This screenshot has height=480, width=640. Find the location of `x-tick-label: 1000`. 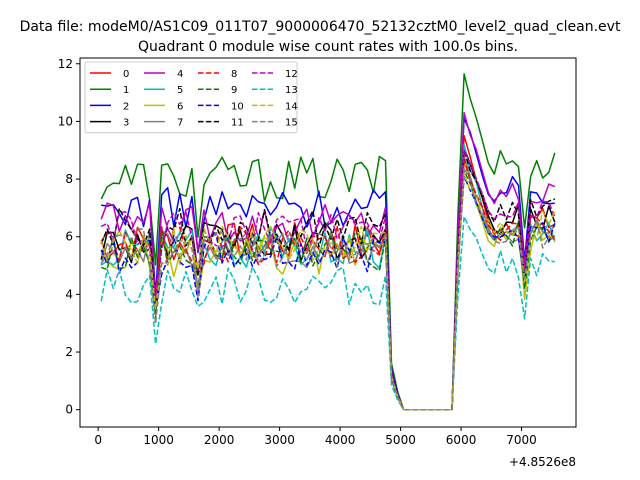

x-tick-label: 1000 is located at coordinates (158, 440).